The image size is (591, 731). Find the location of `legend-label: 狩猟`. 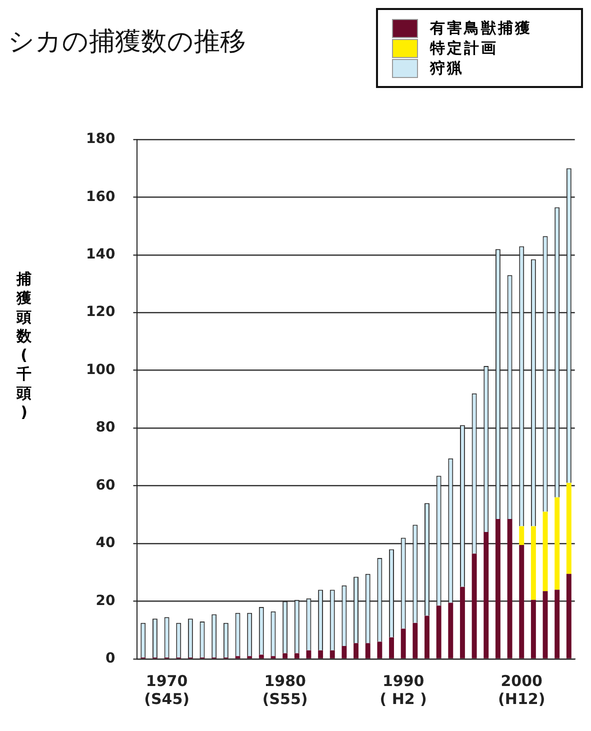

legend-label: 狩猟 is located at coordinates (447, 68).